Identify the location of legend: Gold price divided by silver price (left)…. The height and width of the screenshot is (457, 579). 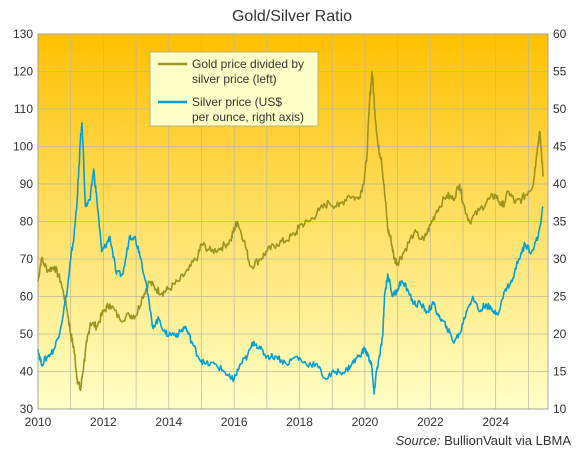
(234, 89).